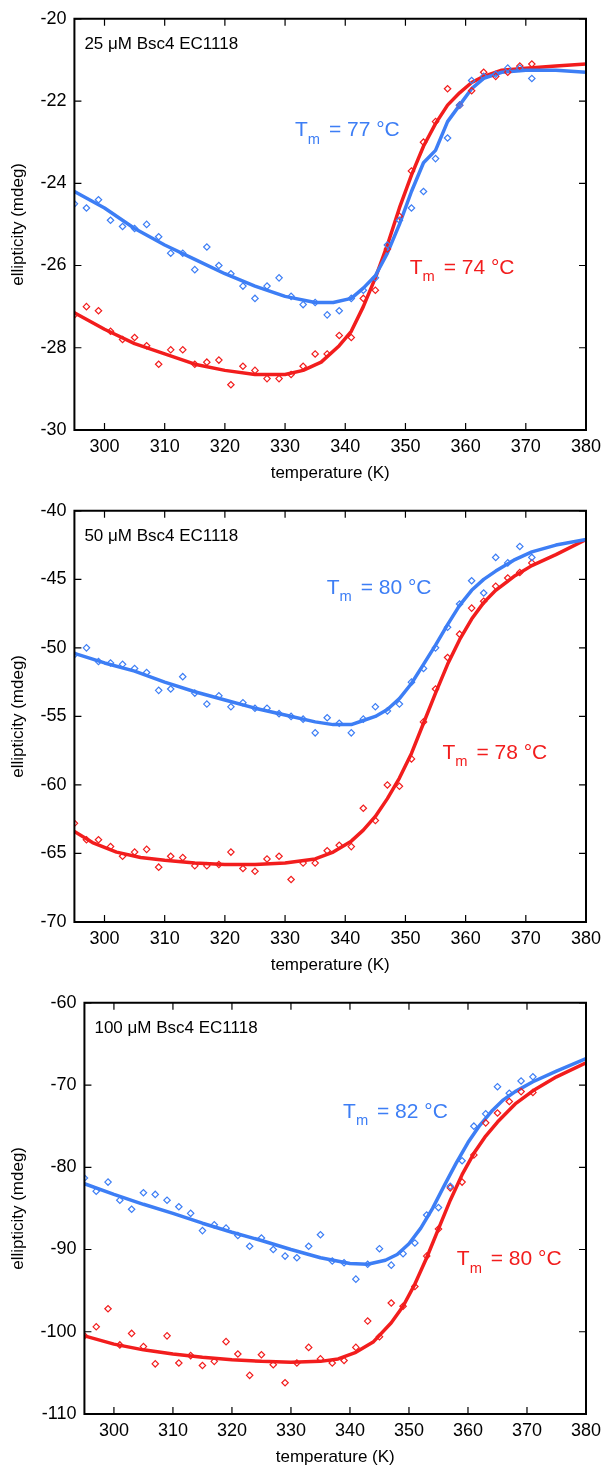 Image resolution: width=616 pixels, height=1476 pixels. I want to click on y-tick-label: -90, so click(63, 1248).